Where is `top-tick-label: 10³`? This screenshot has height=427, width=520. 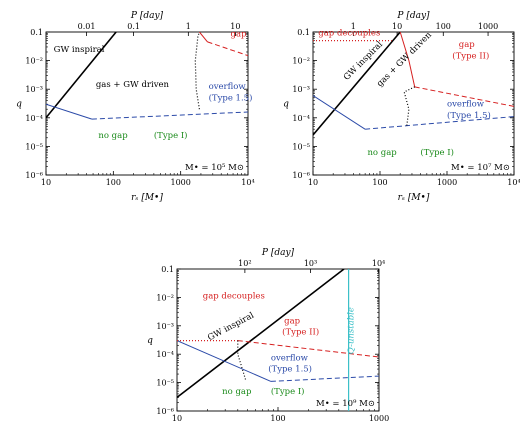 top-tick-label: 10³ is located at coordinates (310, 263).